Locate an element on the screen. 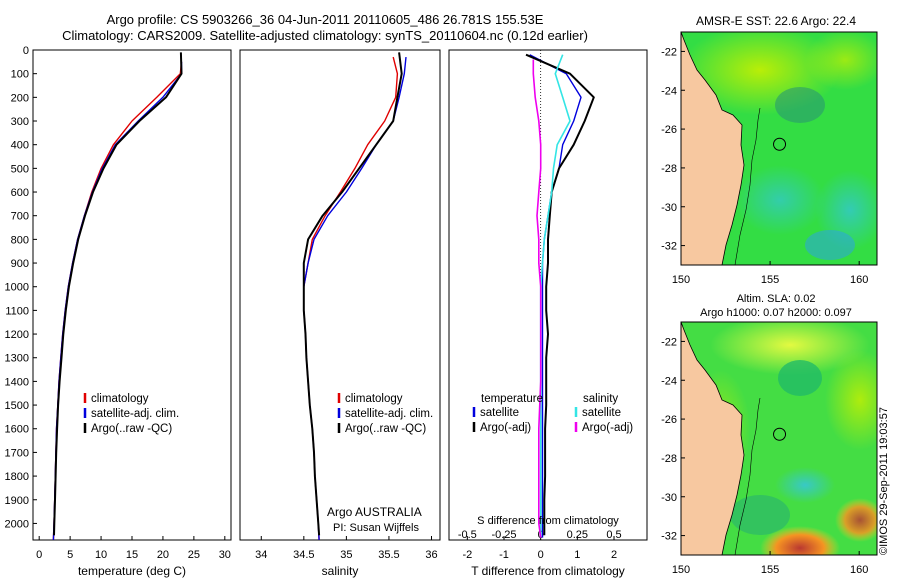 This screenshot has width=900, height=580. depth-tick-label: 300 is located at coordinates (20, 122).